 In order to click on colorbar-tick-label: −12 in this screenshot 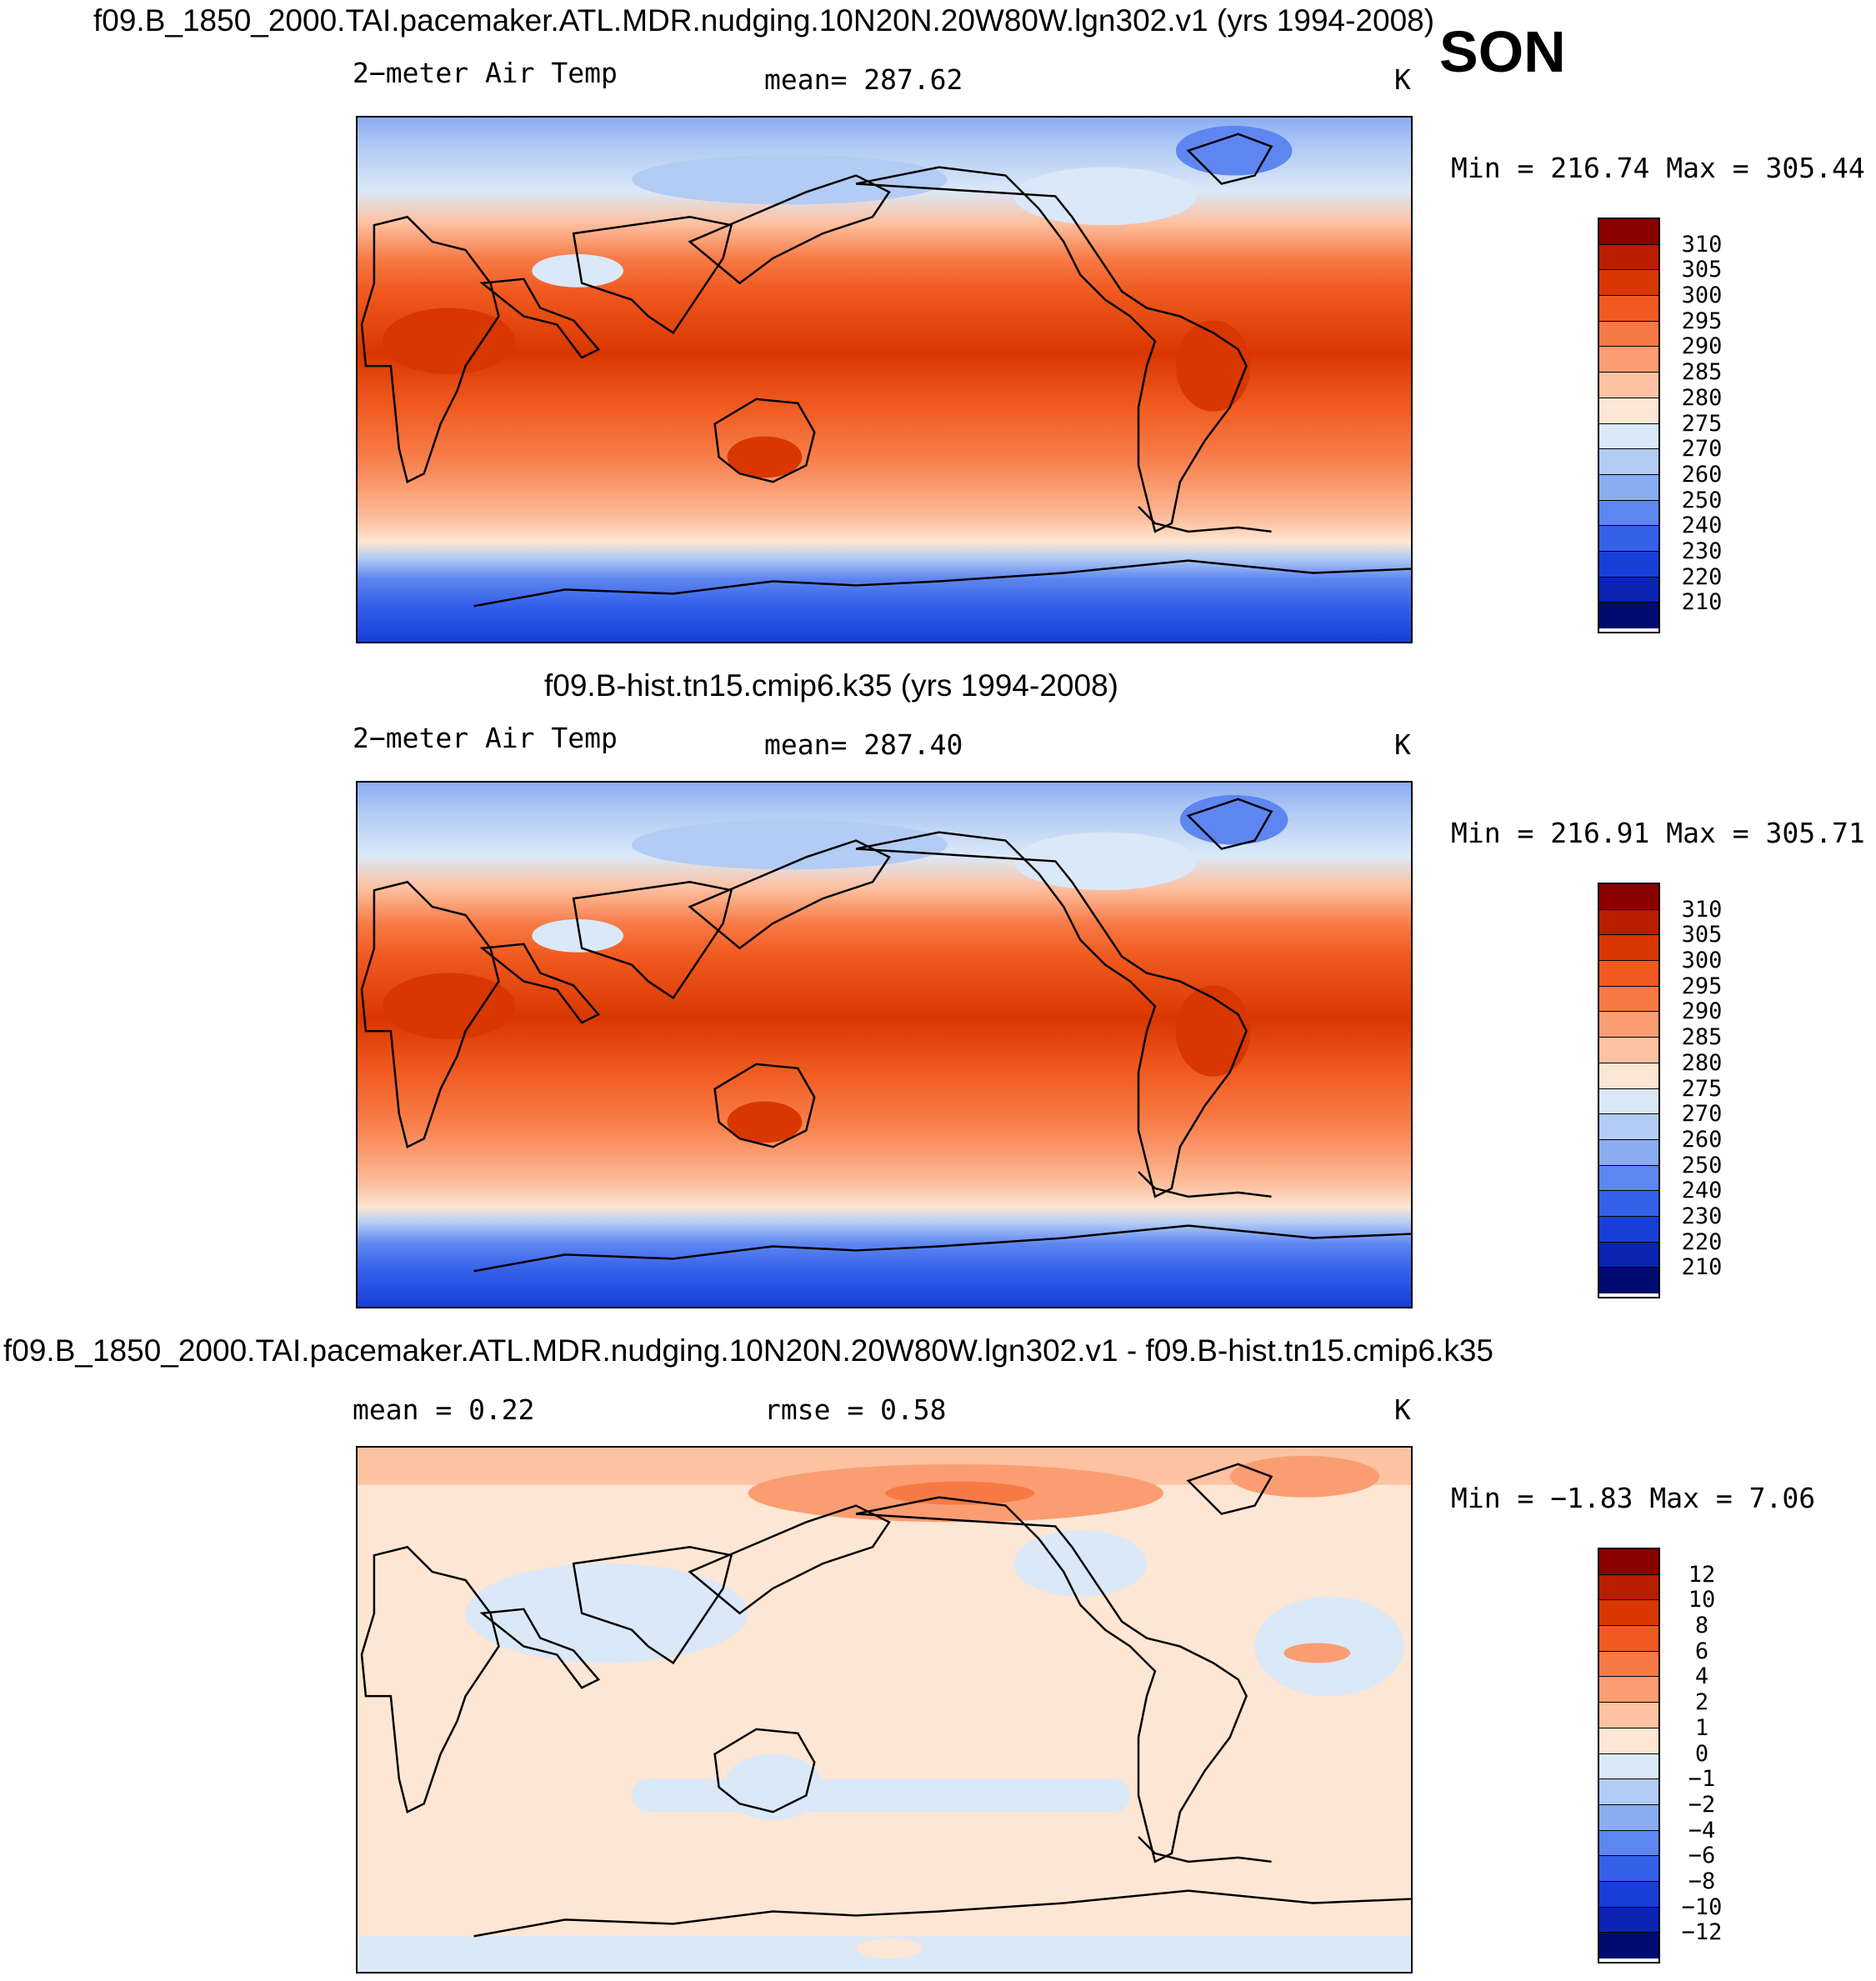, I will do `click(1702, 1933)`.